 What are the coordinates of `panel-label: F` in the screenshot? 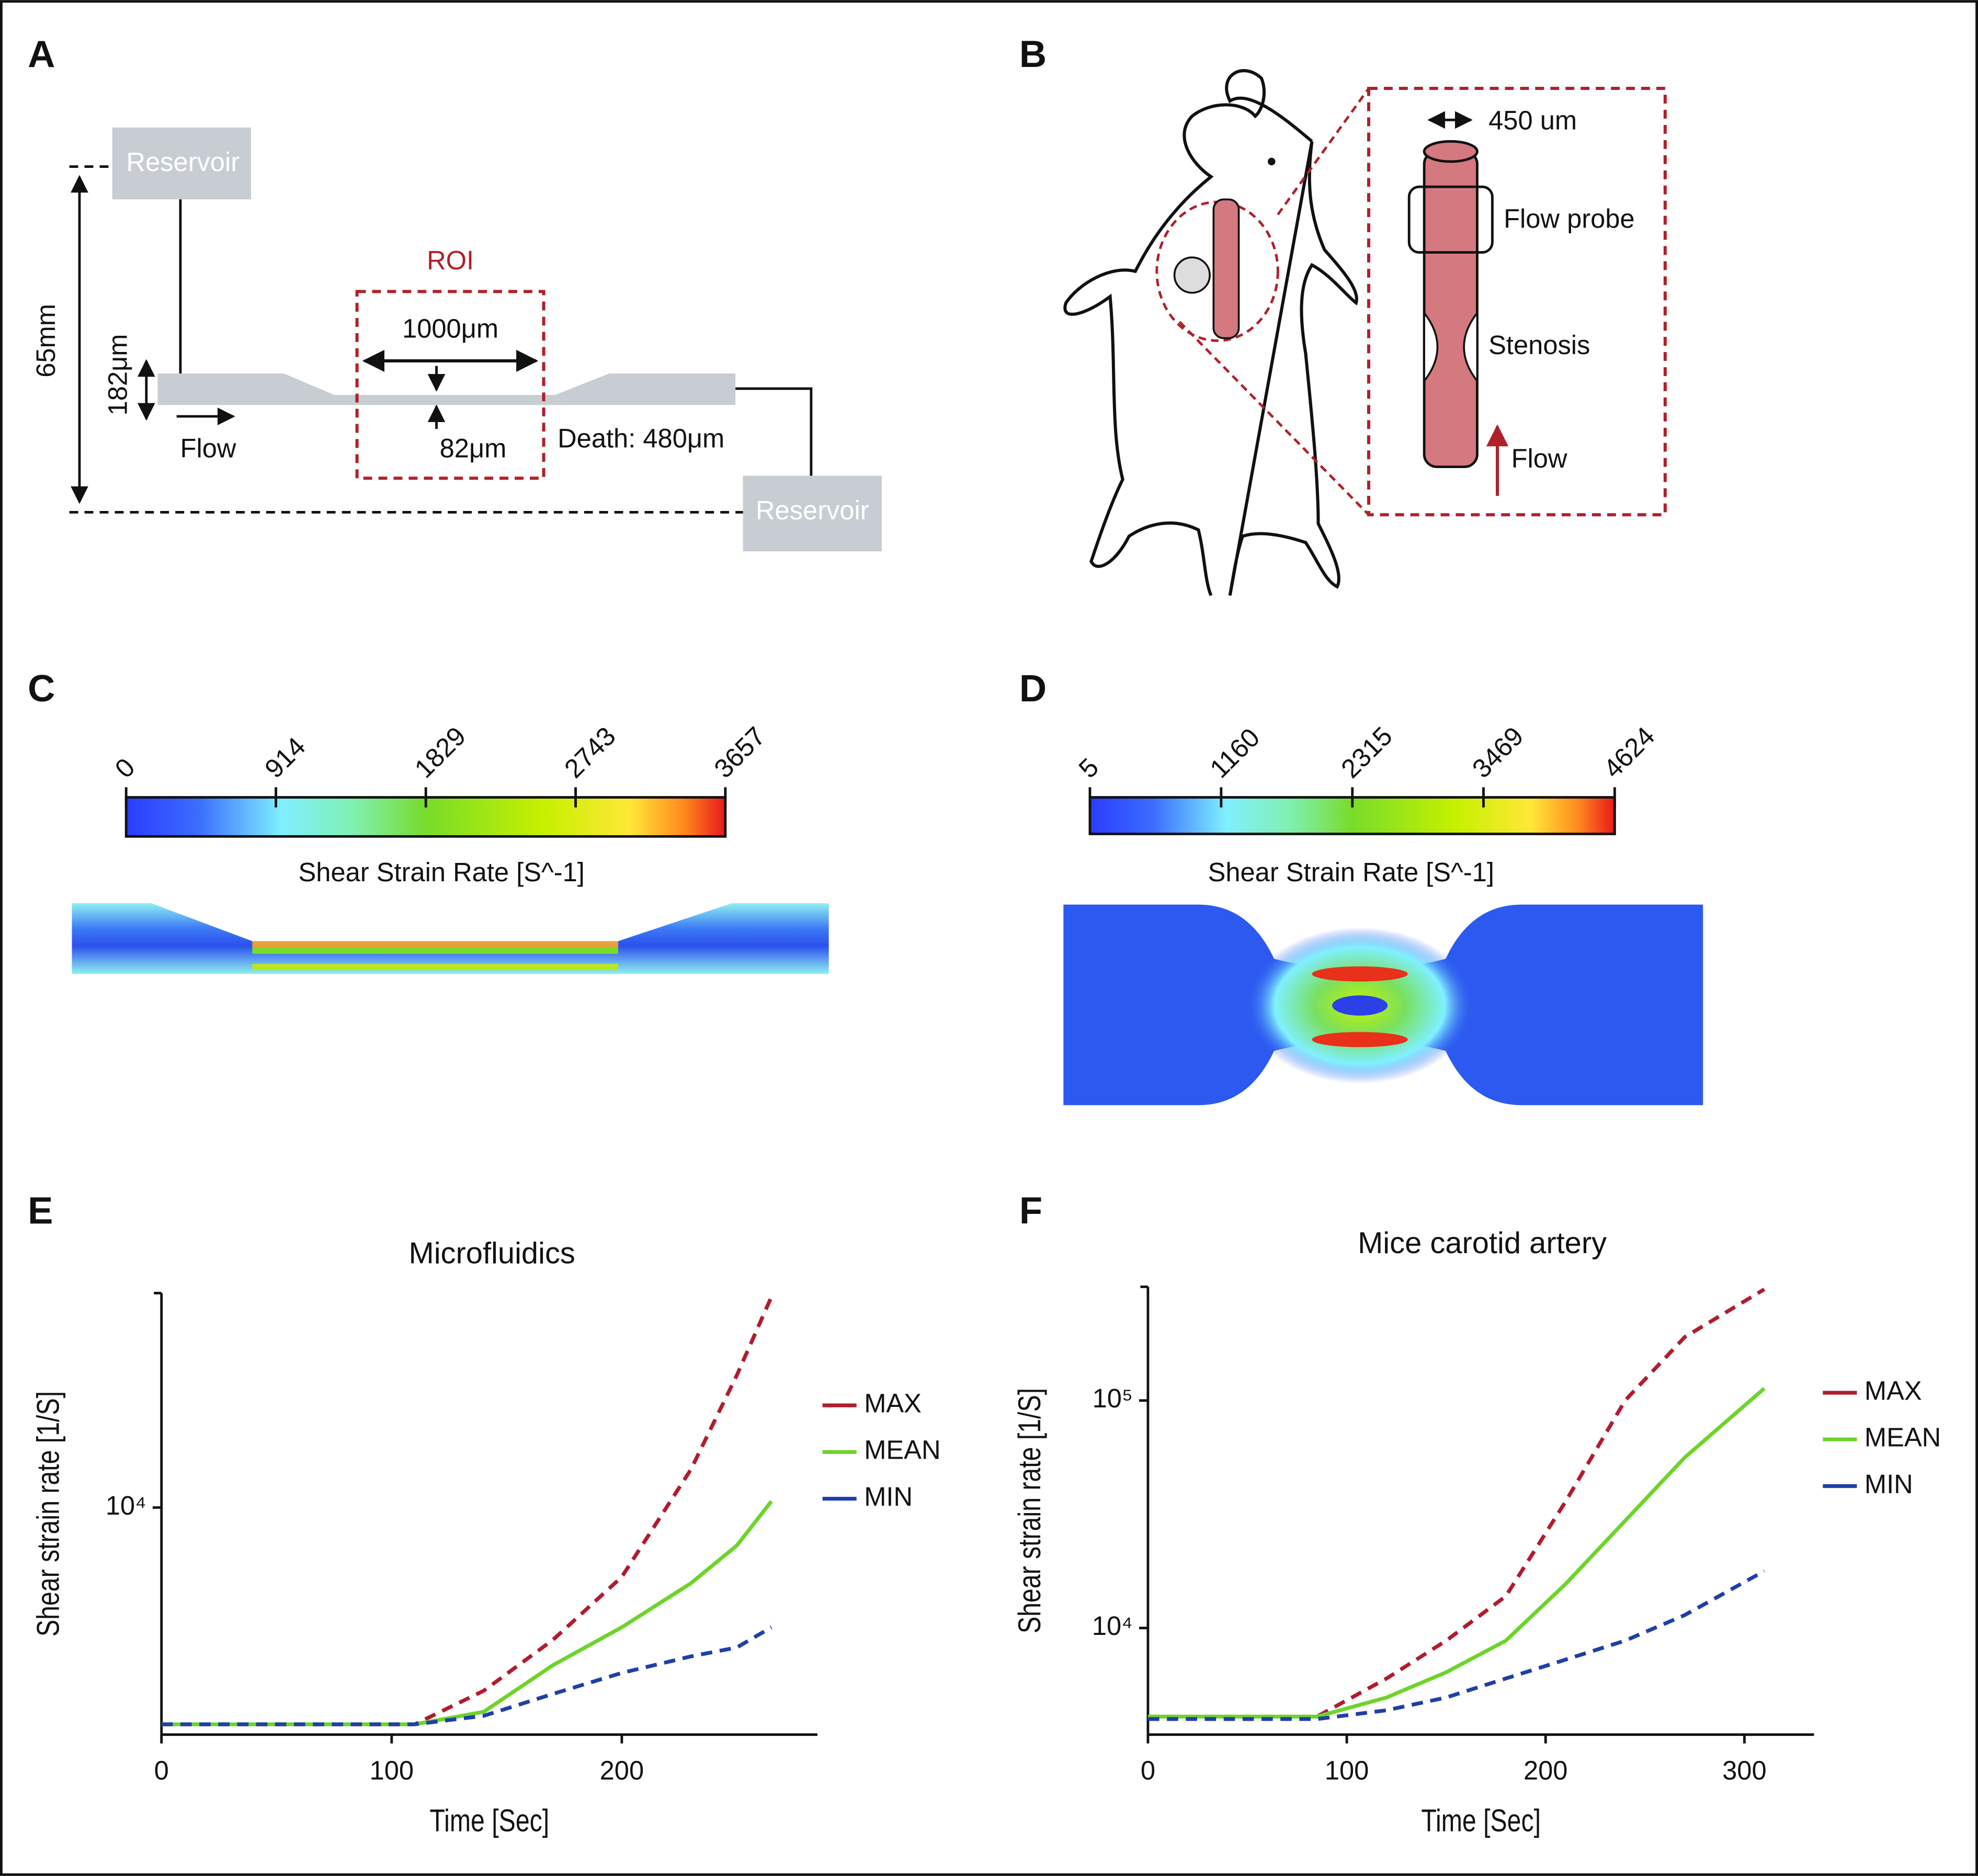 It's located at (1030, 1211).